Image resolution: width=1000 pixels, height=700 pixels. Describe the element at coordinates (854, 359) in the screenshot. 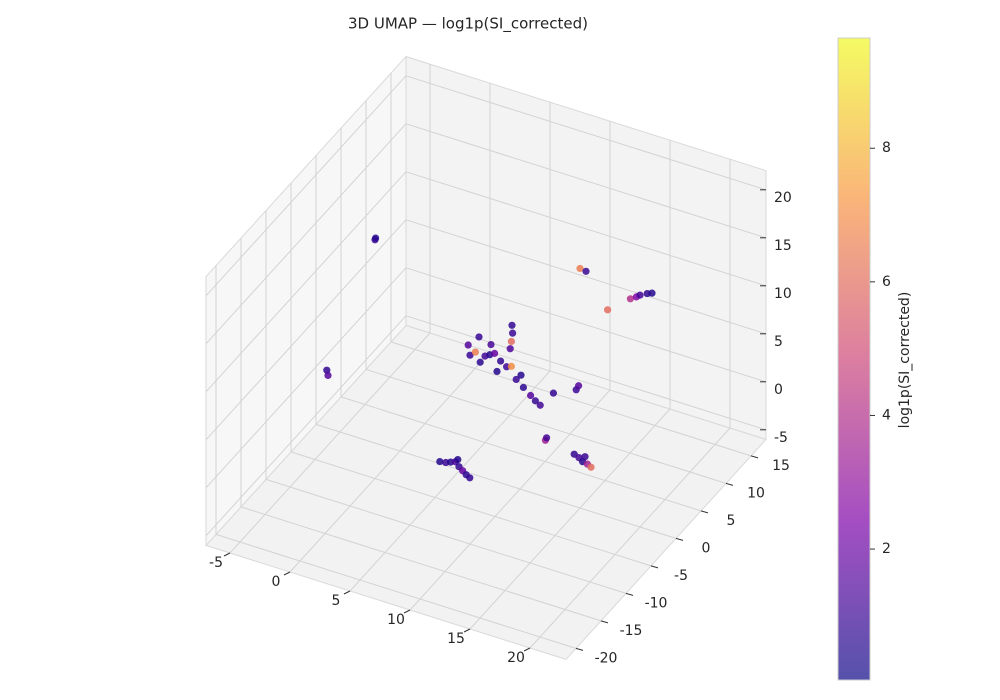

I see `colorbar` at that location.